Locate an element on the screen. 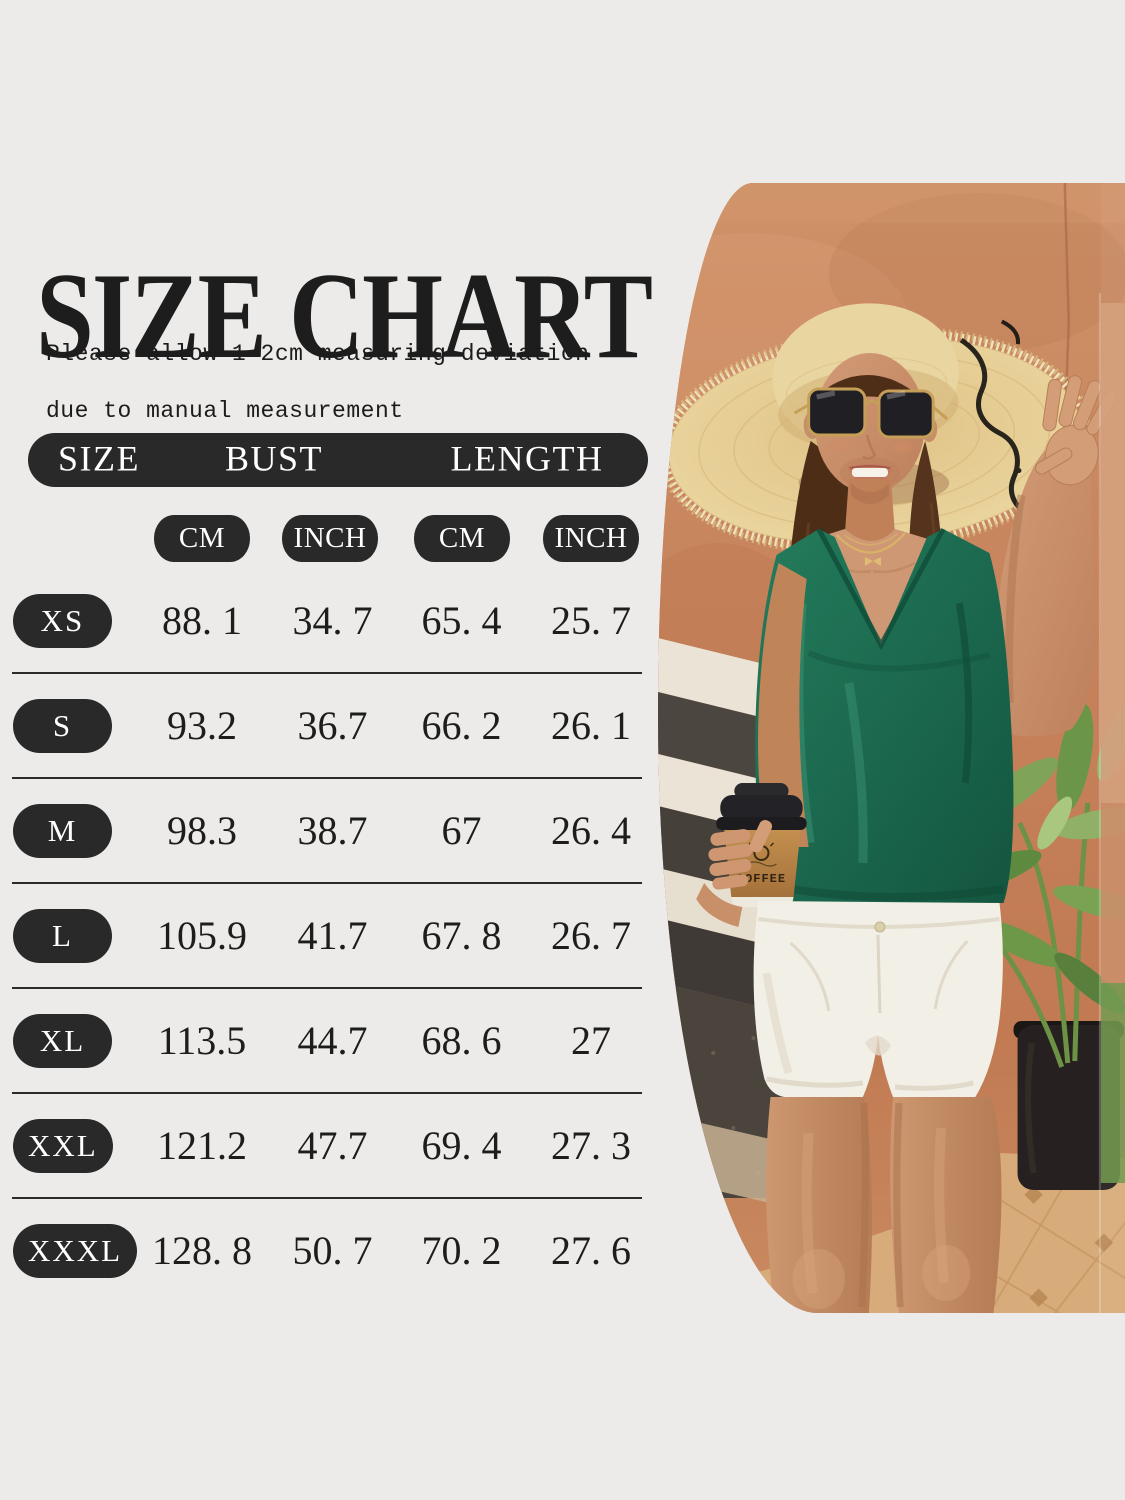 Image resolution: width=1125 pixels, height=1500 pixels. measurement-note-line2: due to manual measurement is located at coordinates (225, 411).